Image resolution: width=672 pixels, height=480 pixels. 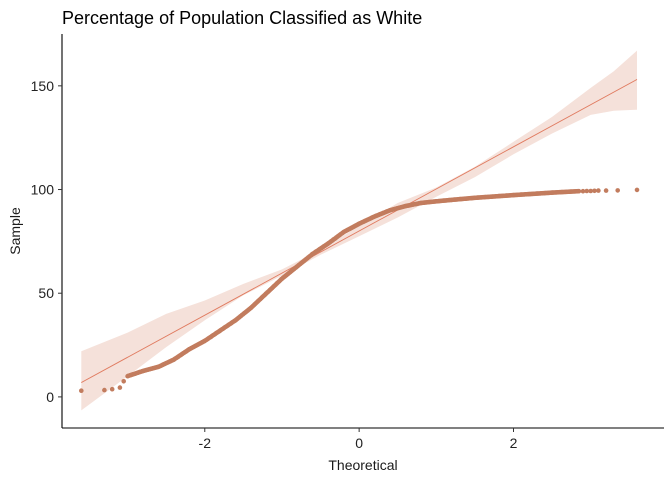 What do you see at coordinates (205, 443) in the screenshot?
I see `x-tick-label: -2` at bounding box center [205, 443].